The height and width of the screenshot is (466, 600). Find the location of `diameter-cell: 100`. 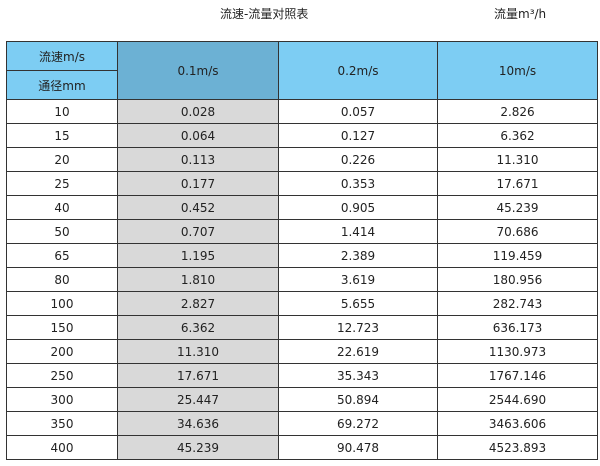

diameter-cell: 100 is located at coordinates (62, 303).